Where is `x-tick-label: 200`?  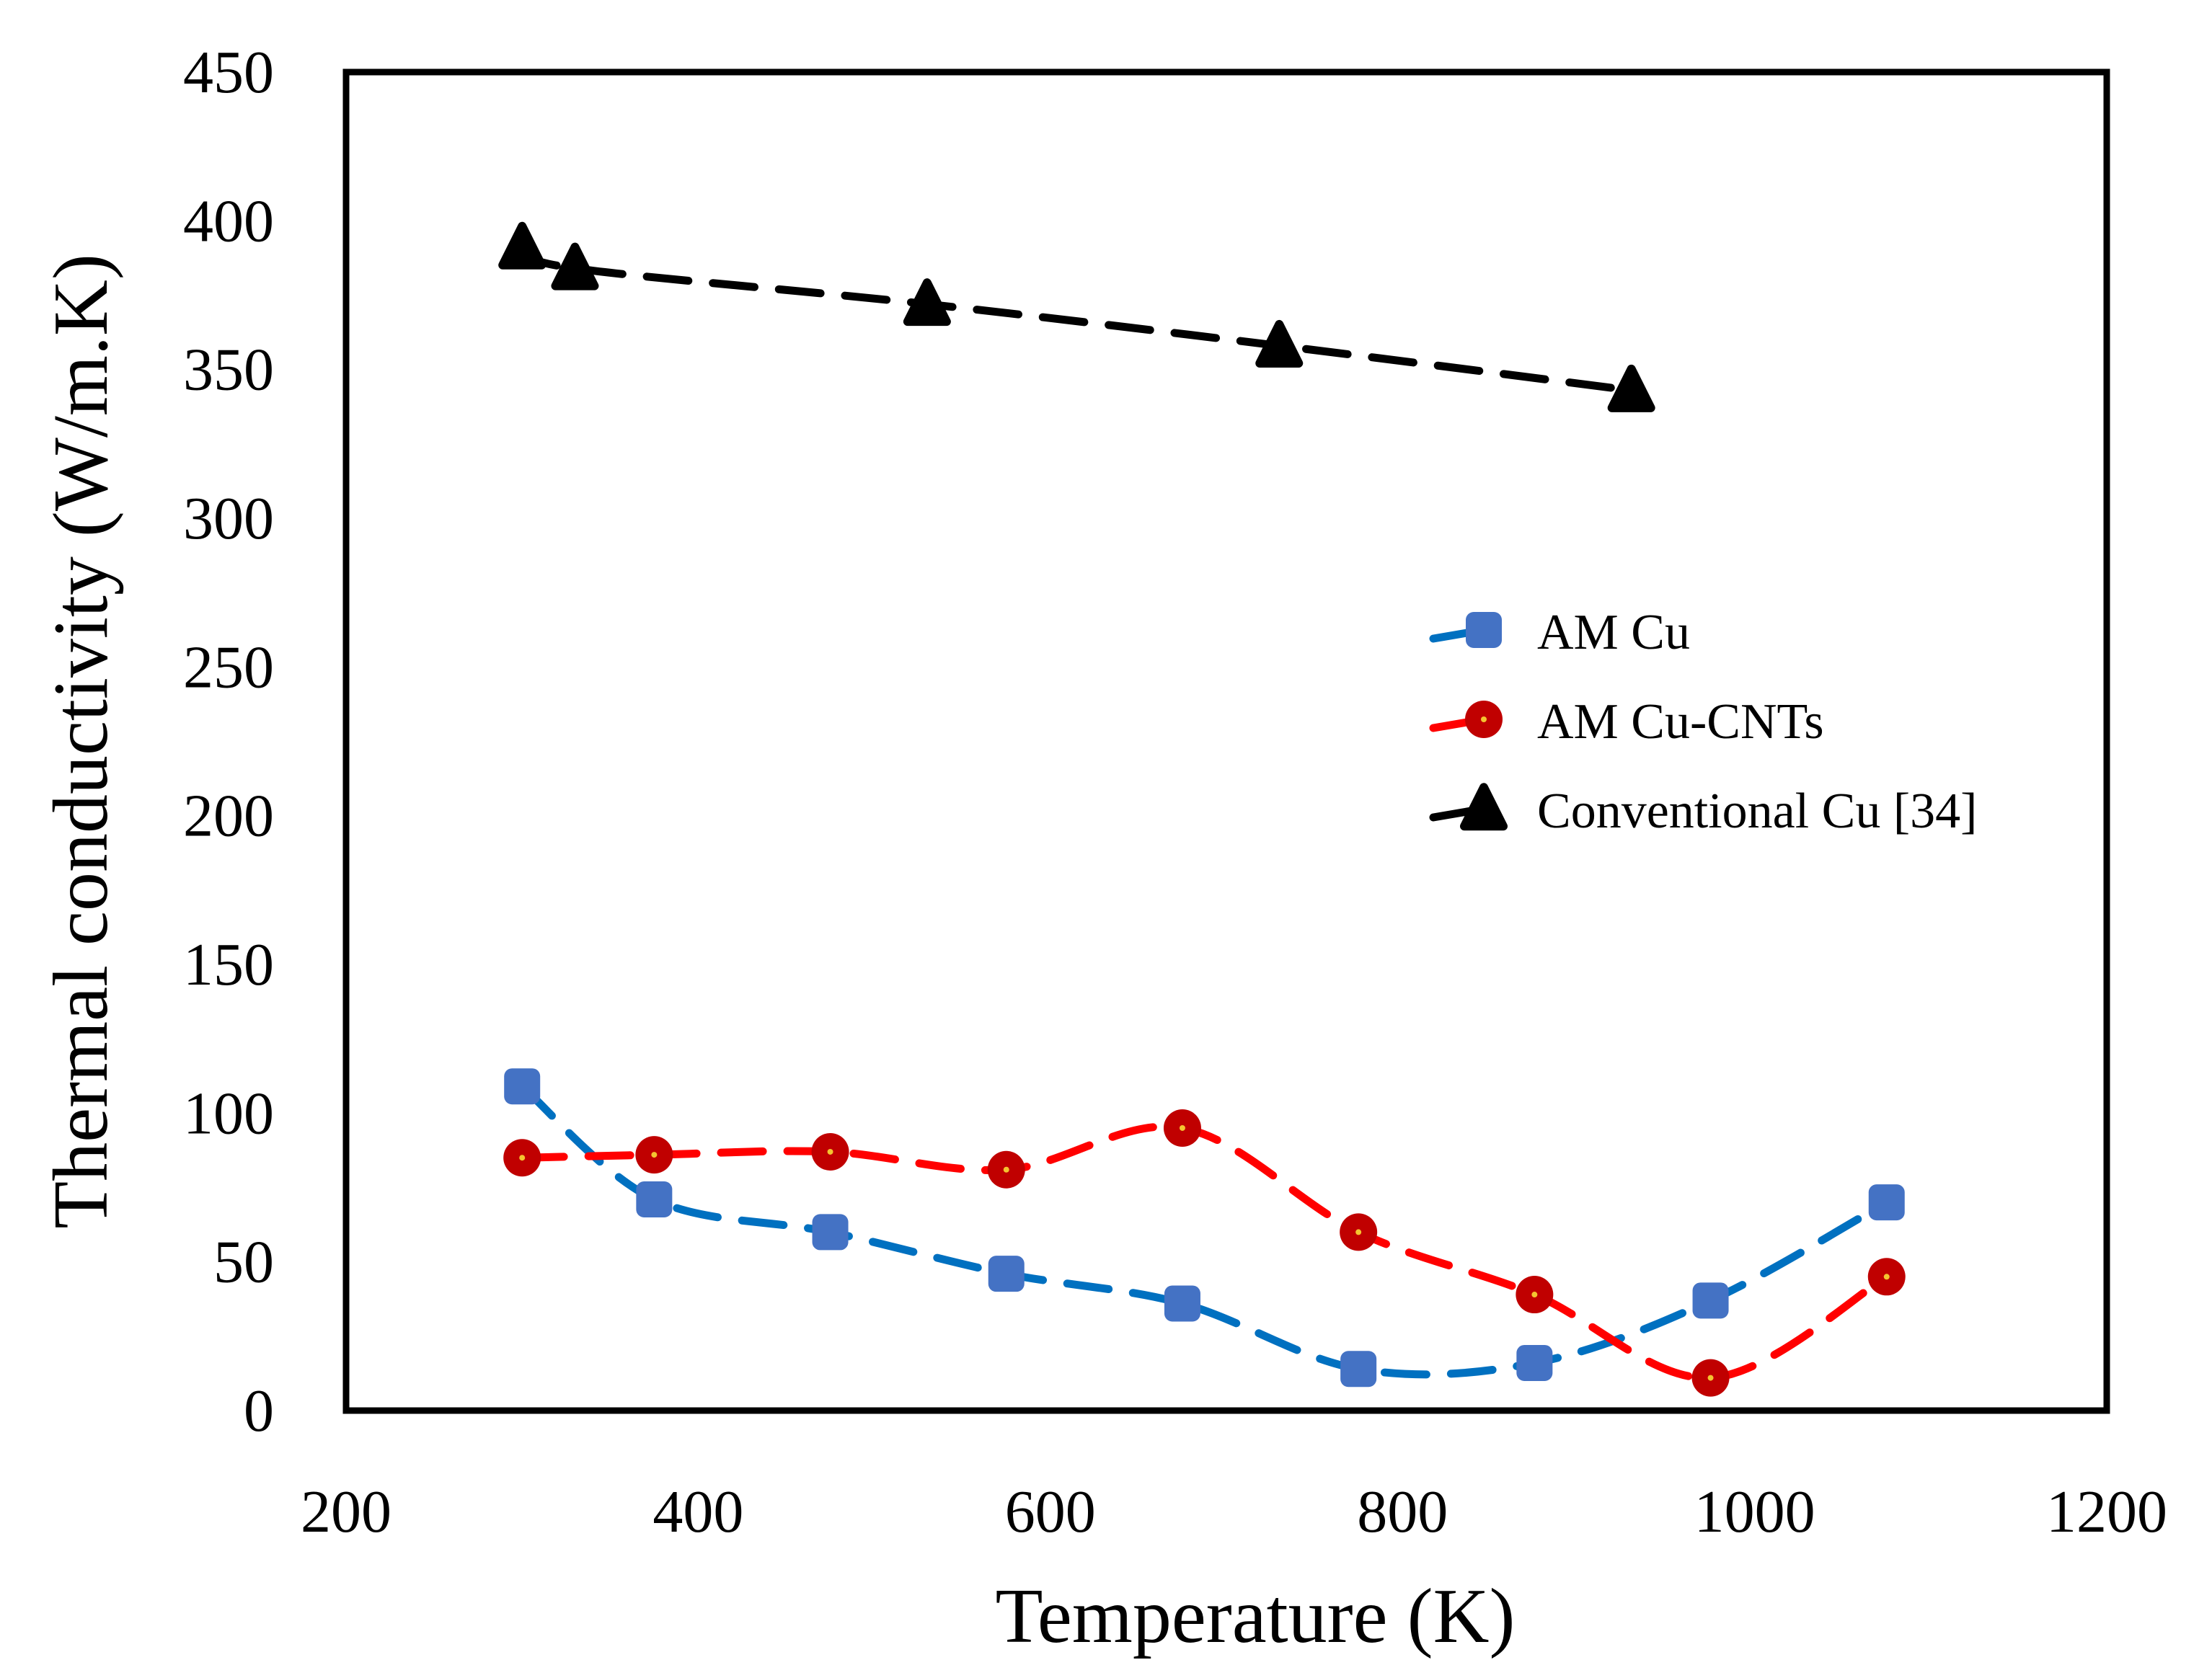 x-tick-label: 200 is located at coordinates (346, 1512).